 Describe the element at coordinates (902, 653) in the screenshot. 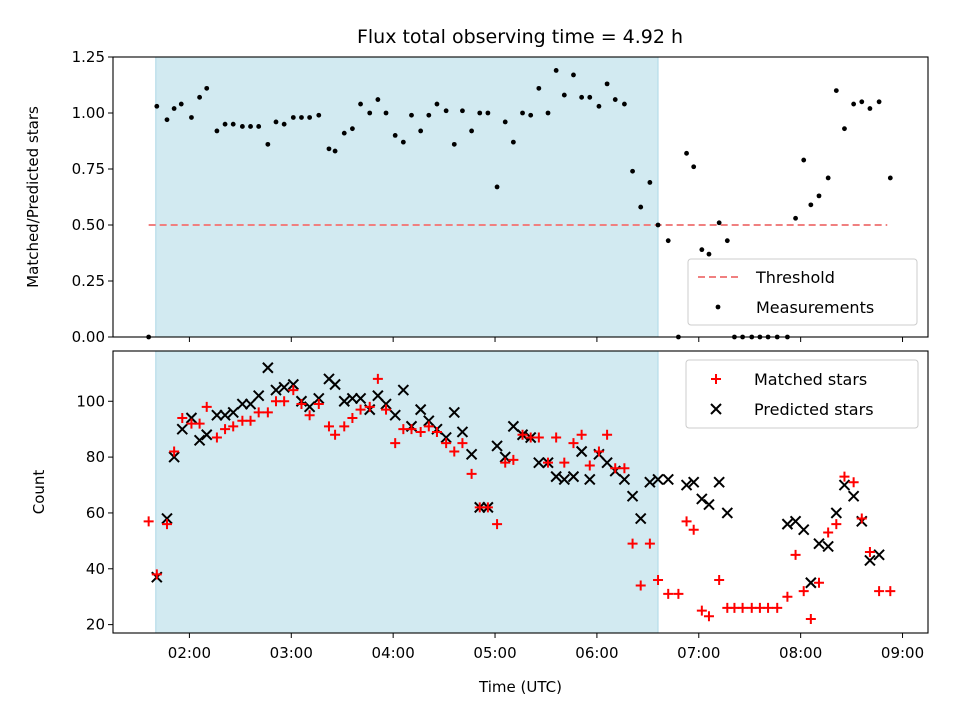

I see `bottom-x-tick-label: 09:00` at that location.